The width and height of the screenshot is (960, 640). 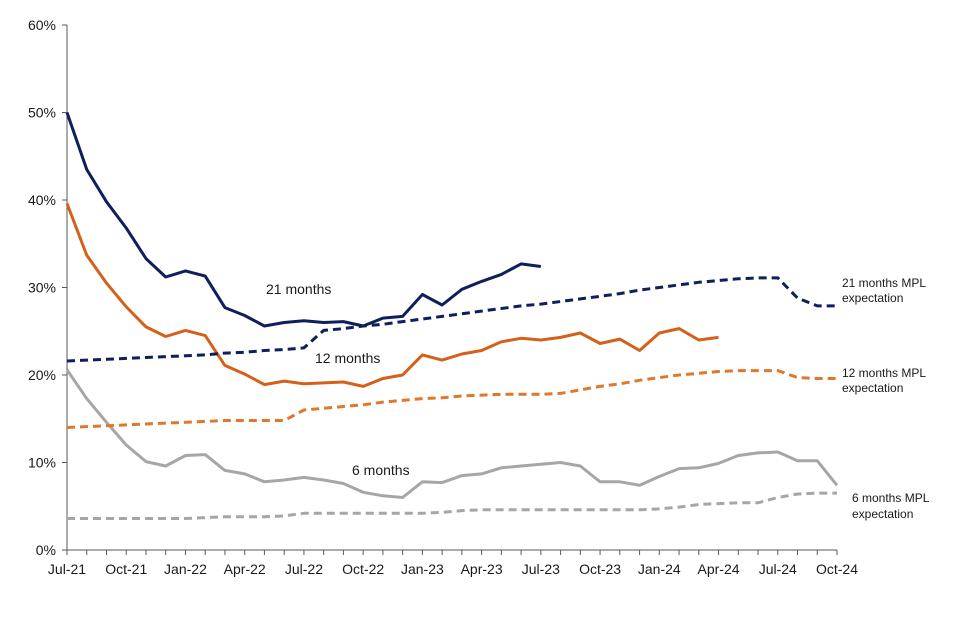 What do you see at coordinates (451, 319) in the screenshot?
I see `series-line-21-months-mpl-expectation` at bounding box center [451, 319].